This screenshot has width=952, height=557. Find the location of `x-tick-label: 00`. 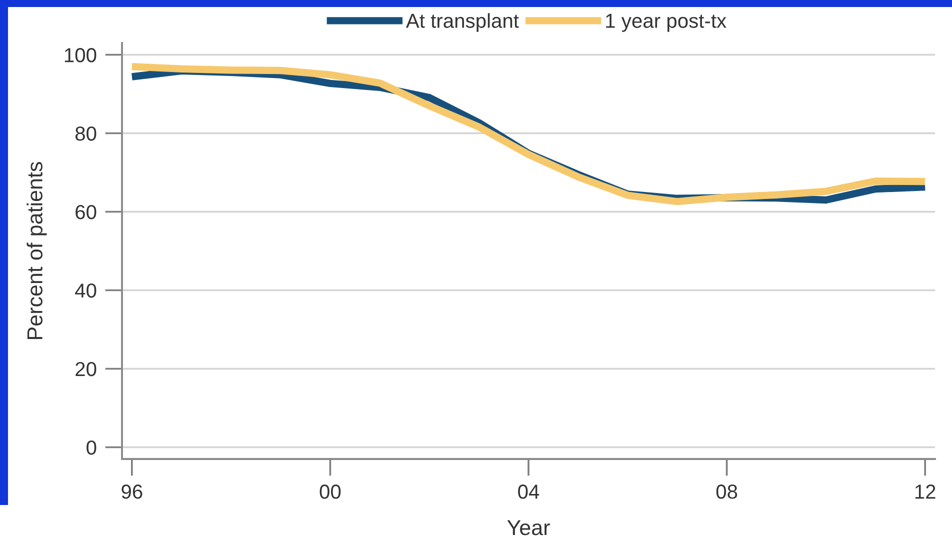

x-tick-label: 00 is located at coordinates (330, 491).